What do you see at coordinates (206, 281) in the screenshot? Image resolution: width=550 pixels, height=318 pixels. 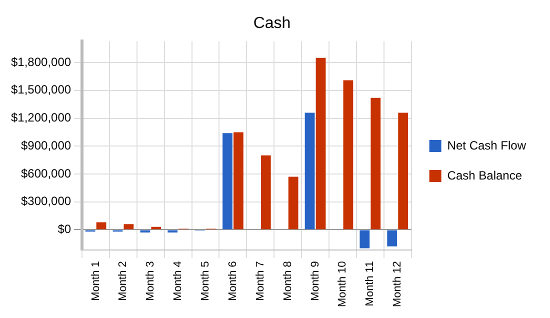 I see `x-tick-label: Month 5` at bounding box center [206, 281].